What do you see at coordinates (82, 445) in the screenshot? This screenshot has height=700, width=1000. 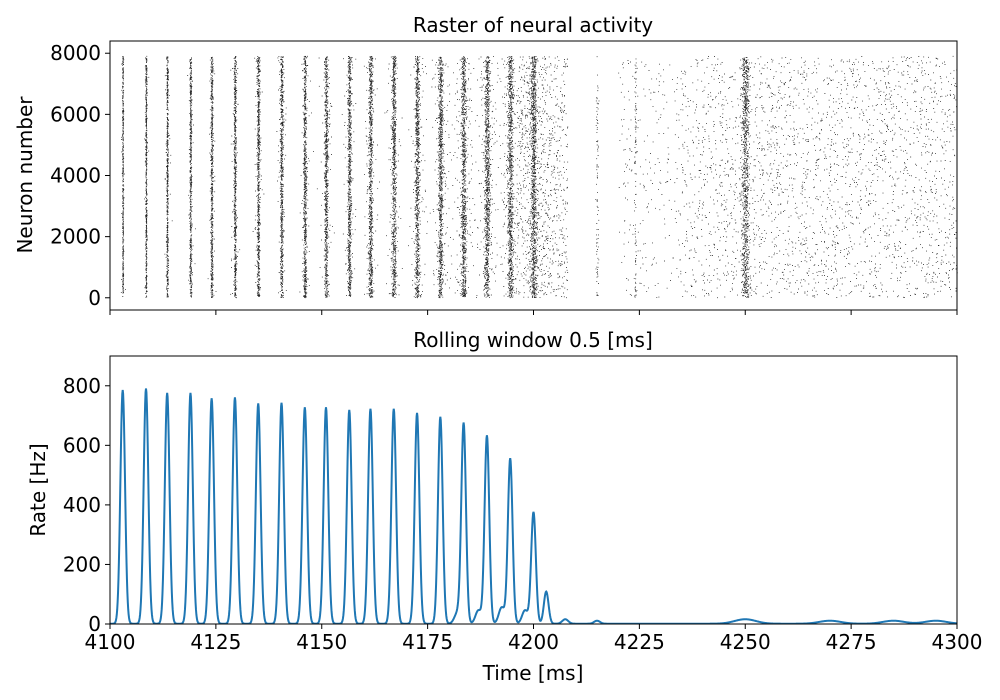 I see `rate-y-tick-label: 600` at bounding box center [82, 445].